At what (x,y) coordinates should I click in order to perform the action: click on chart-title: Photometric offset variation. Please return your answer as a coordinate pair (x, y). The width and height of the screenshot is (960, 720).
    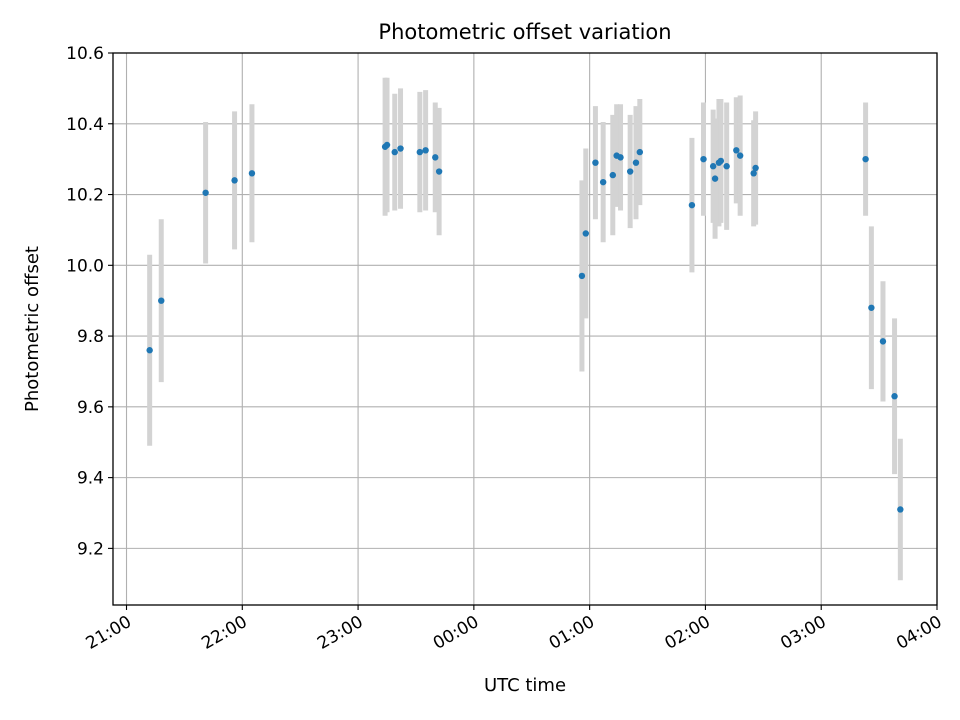
    Looking at the image, I should click on (524, 32).